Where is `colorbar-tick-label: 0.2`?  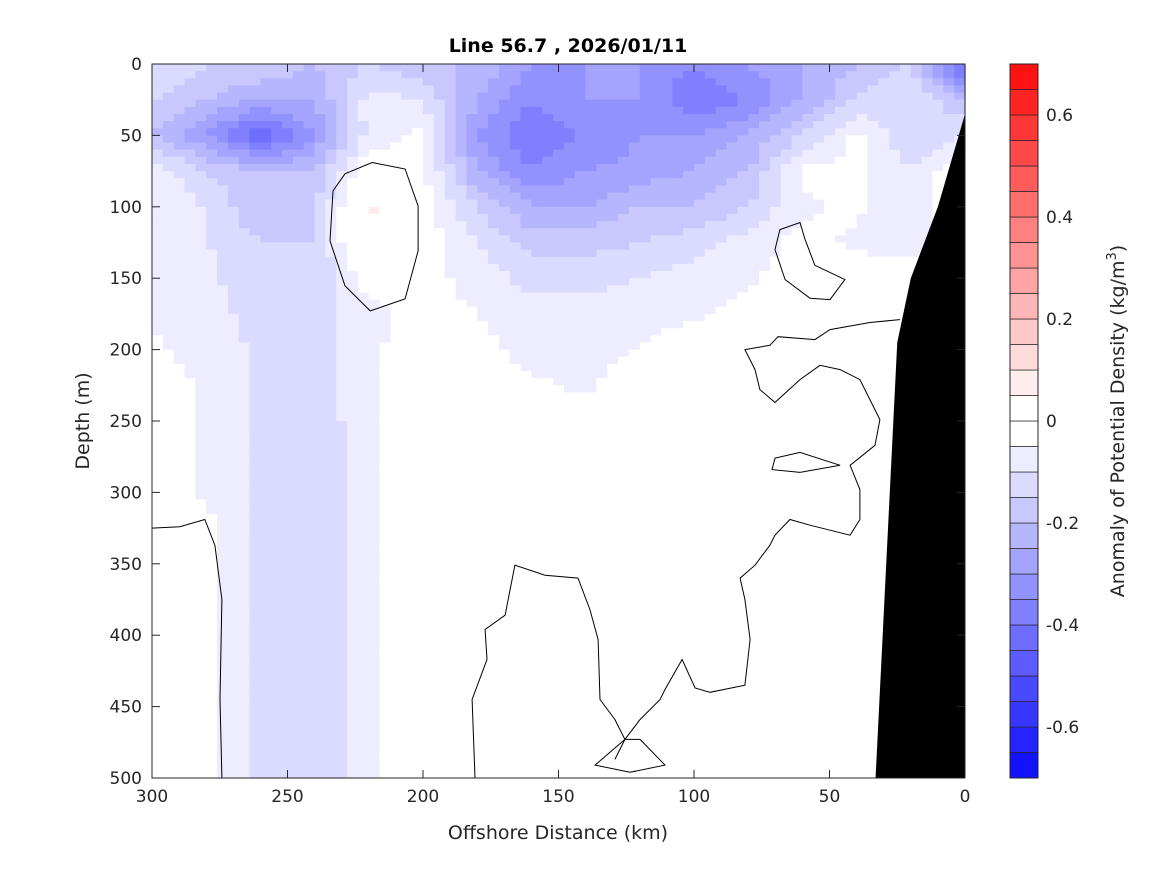 colorbar-tick-label: 0.2 is located at coordinates (1059, 320).